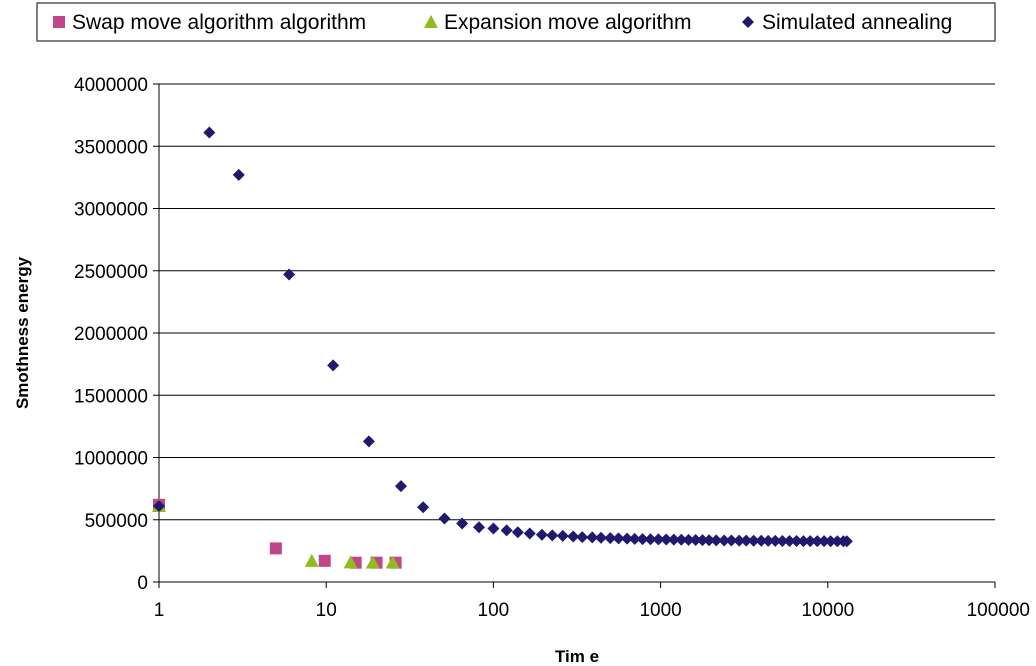 The height and width of the screenshot is (666, 1036). What do you see at coordinates (494, 610) in the screenshot?
I see `x-tick-label: 100` at bounding box center [494, 610].